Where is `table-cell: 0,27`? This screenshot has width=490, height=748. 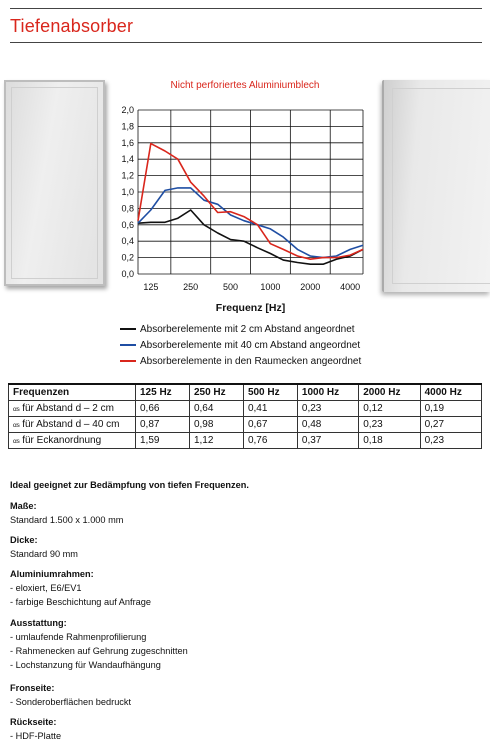 table-cell: 0,27 is located at coordinates (451, 424).